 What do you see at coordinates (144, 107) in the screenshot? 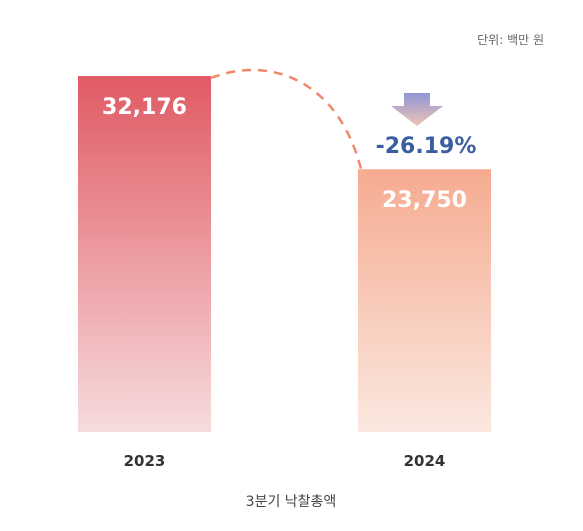
I see `bar-value-label-2023: 32,176` at bounding box center [144, 107].